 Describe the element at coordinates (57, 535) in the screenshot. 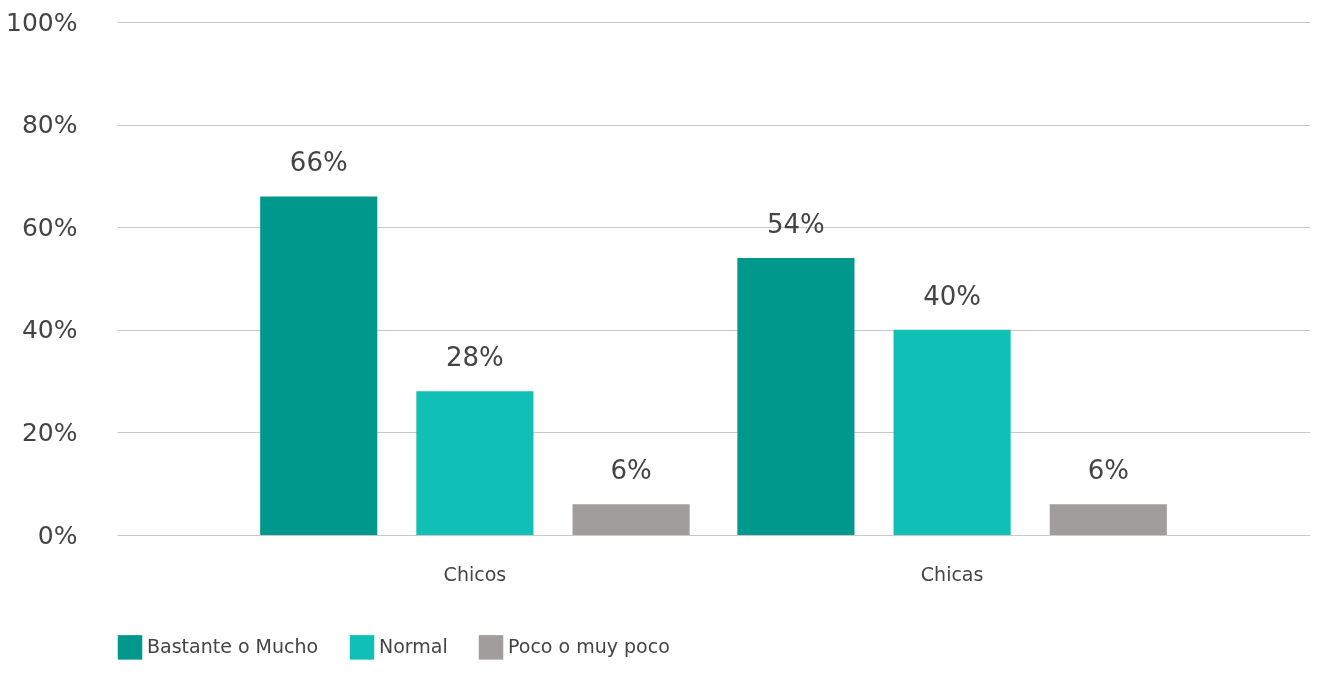

I see `y-tick-label: 0%` at that location.